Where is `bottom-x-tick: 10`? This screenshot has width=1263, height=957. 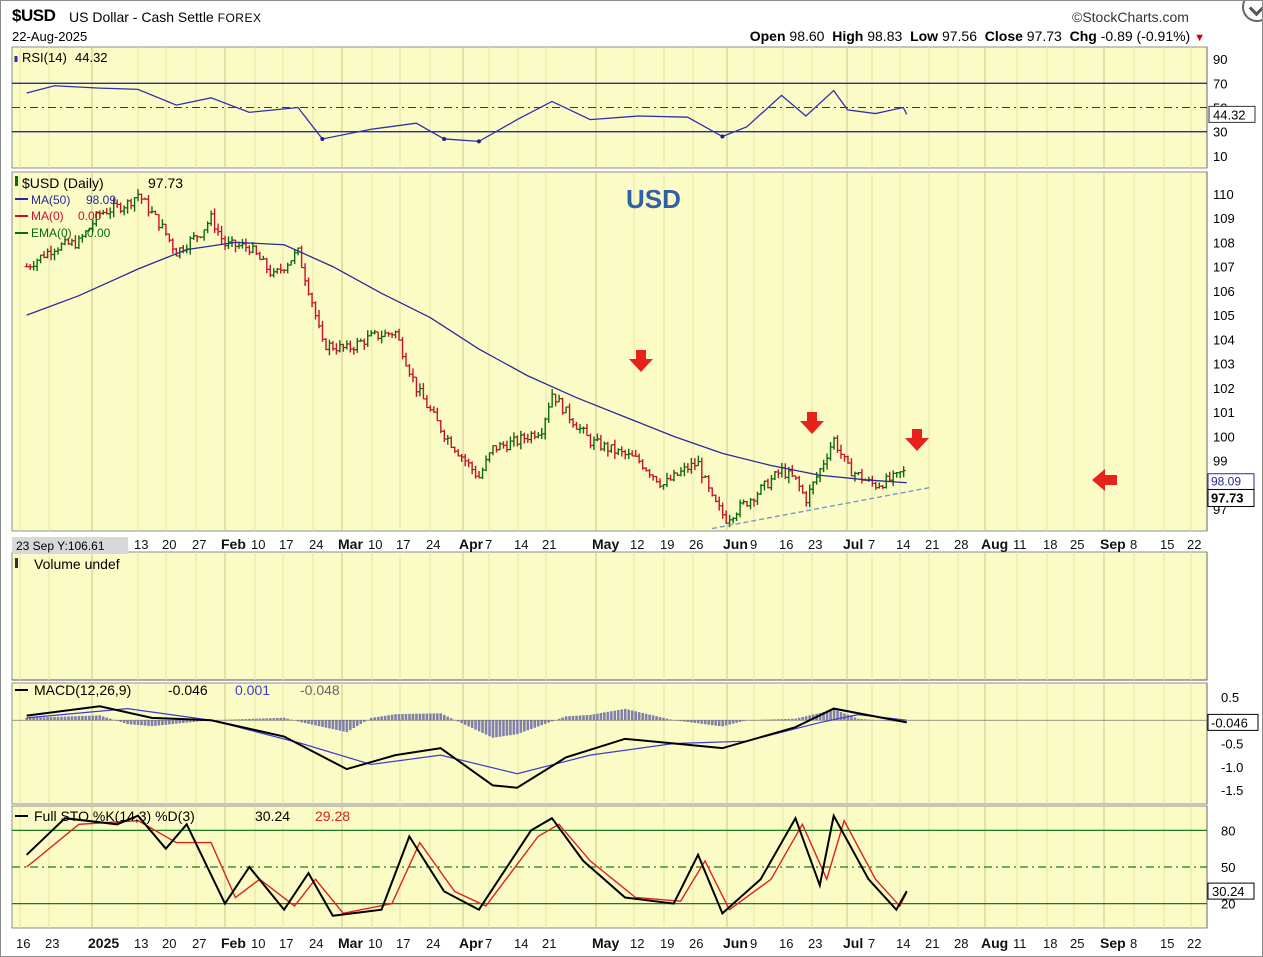
bottom-x-tick: 10 is located at coordinates (375, 943).